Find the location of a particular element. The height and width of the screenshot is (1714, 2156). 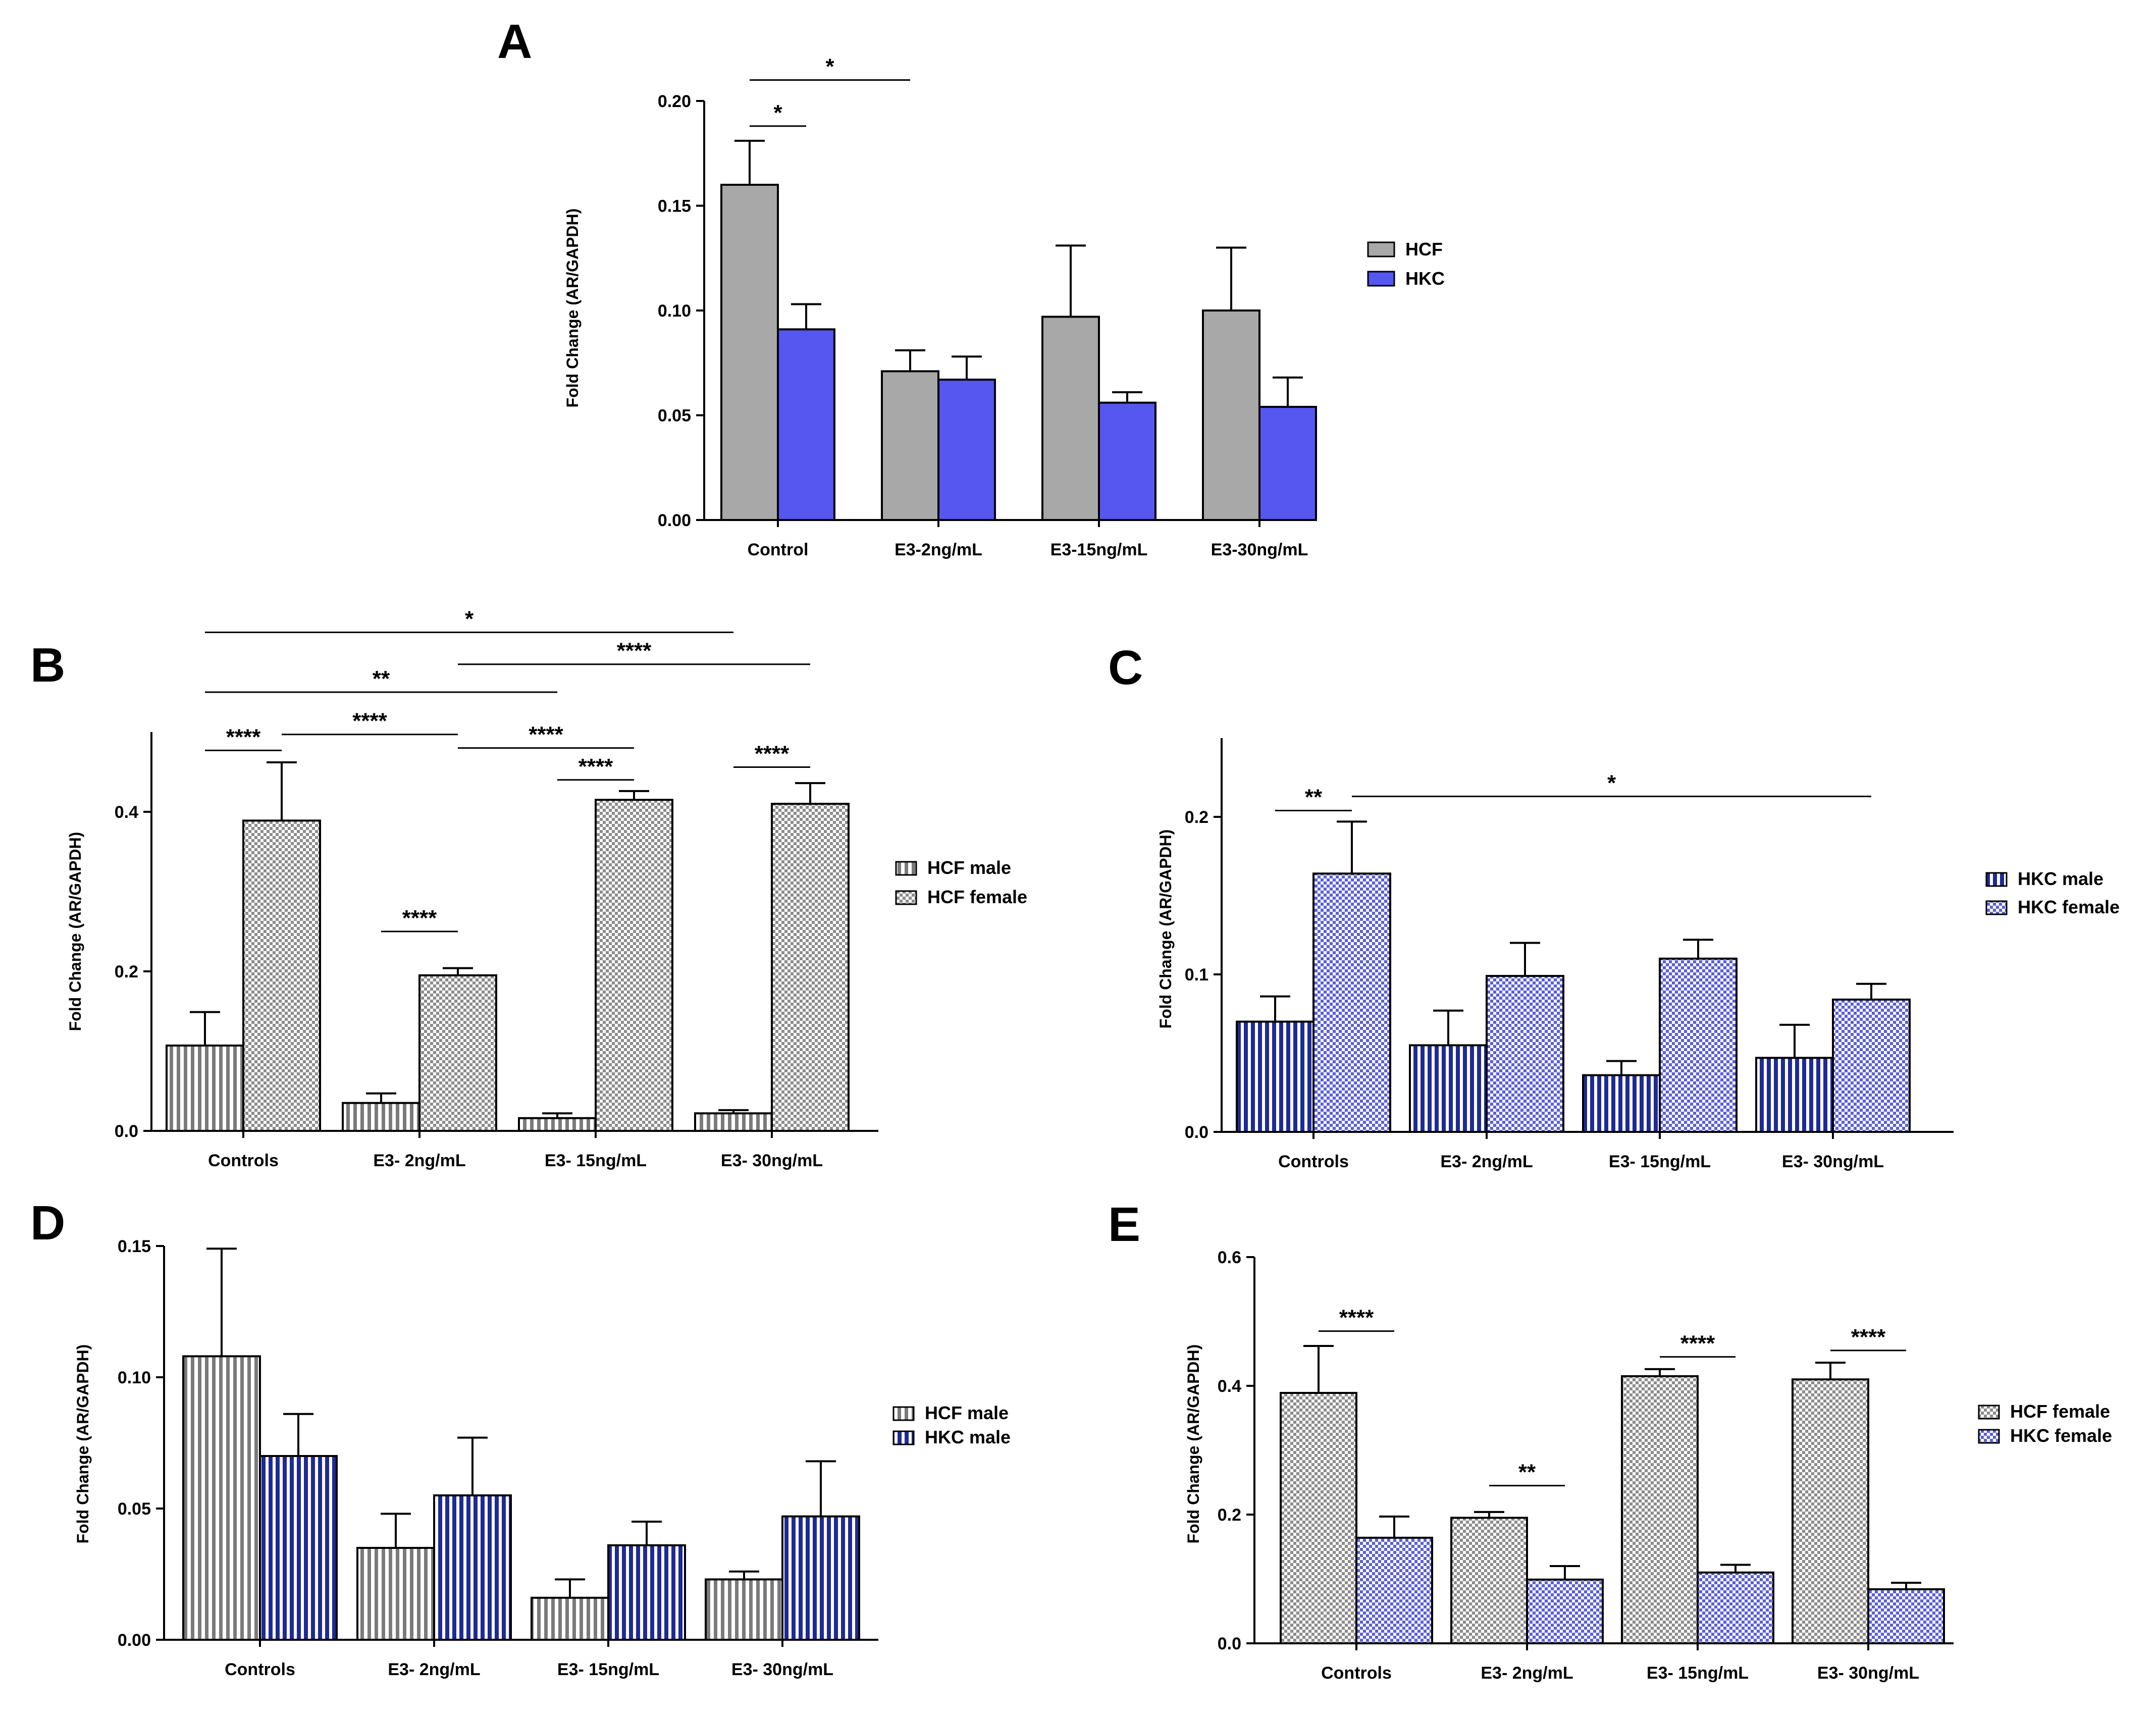

legend: HCF HKC is located at coordinates (1406, 264).